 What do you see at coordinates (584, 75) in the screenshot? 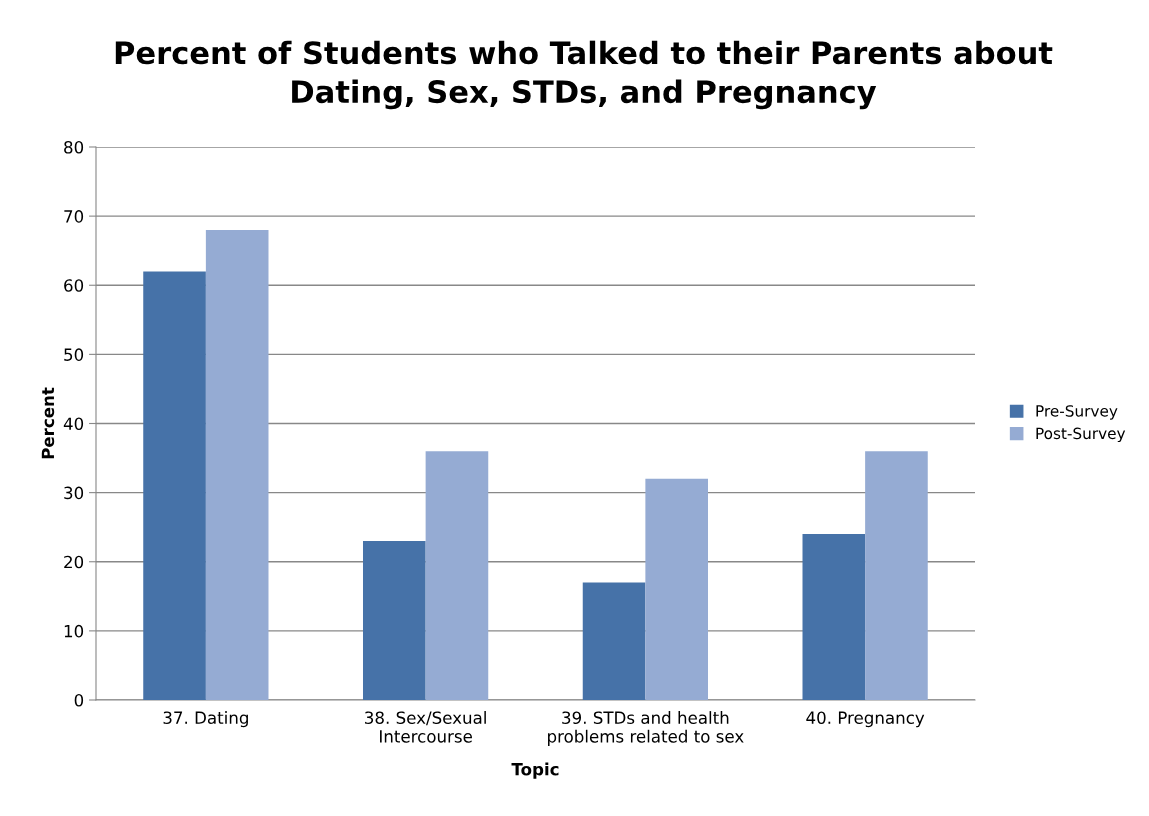
I see `chart-title: Percent of Students who Talked to their Parents about Dating, Sex, STDs, and Pregnancy` at bounding box center [584, 75].